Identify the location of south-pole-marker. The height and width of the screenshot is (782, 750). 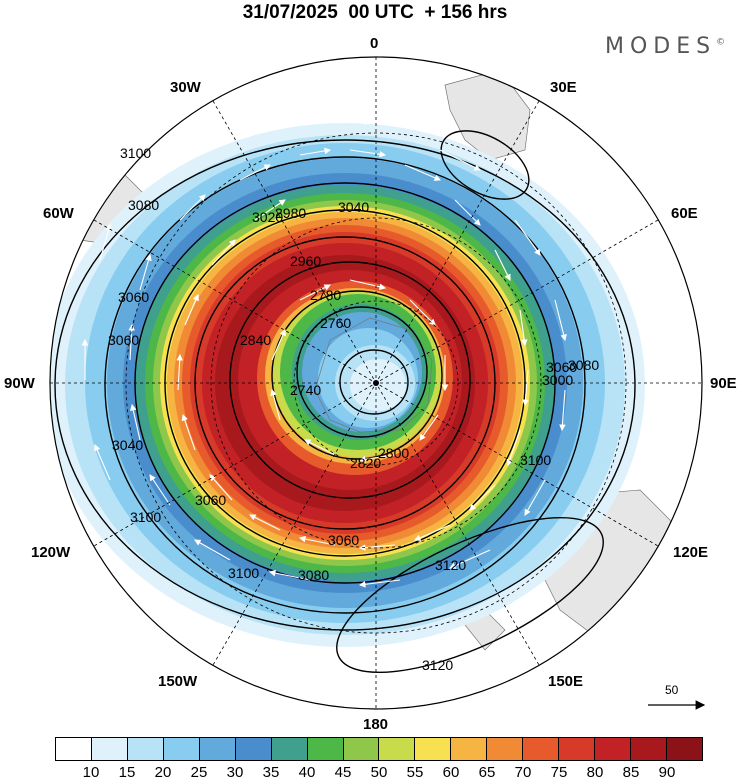
(376, 383).